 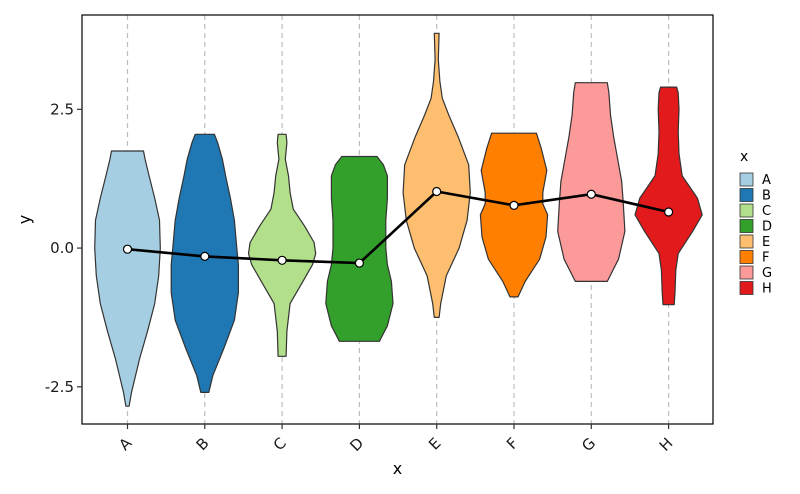 What do you see at coordinates (514, 205) in the screenshot?
I see `mean-point-f` at bounding box center [514, 205].